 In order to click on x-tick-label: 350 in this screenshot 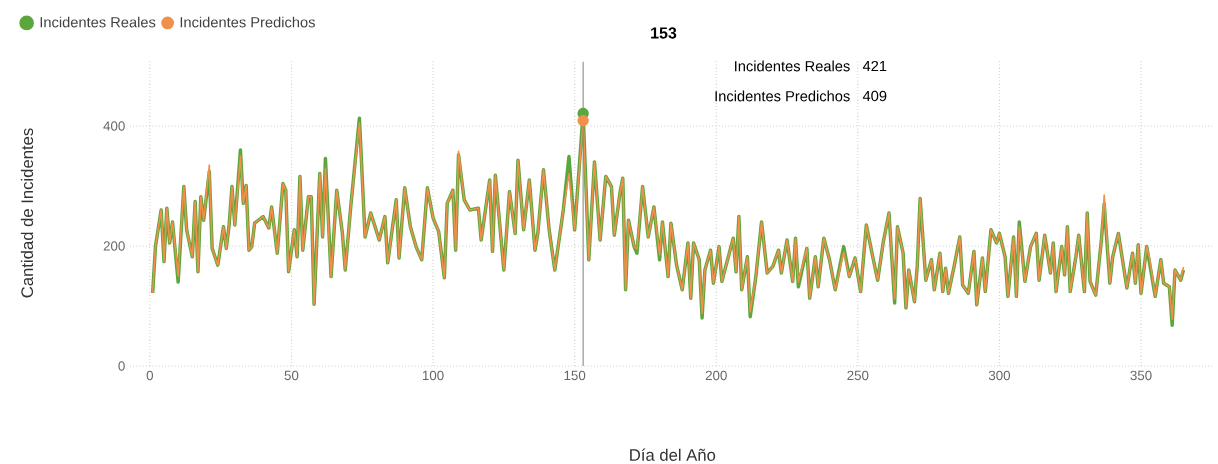, I will do `click(1141, 375)`.